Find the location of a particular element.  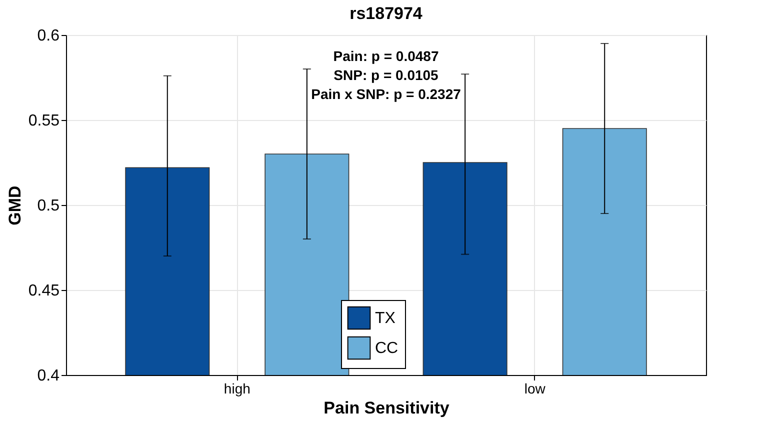

annotation: Pain x SNP: p = 0.2327 is located at coordinates (386, 94).